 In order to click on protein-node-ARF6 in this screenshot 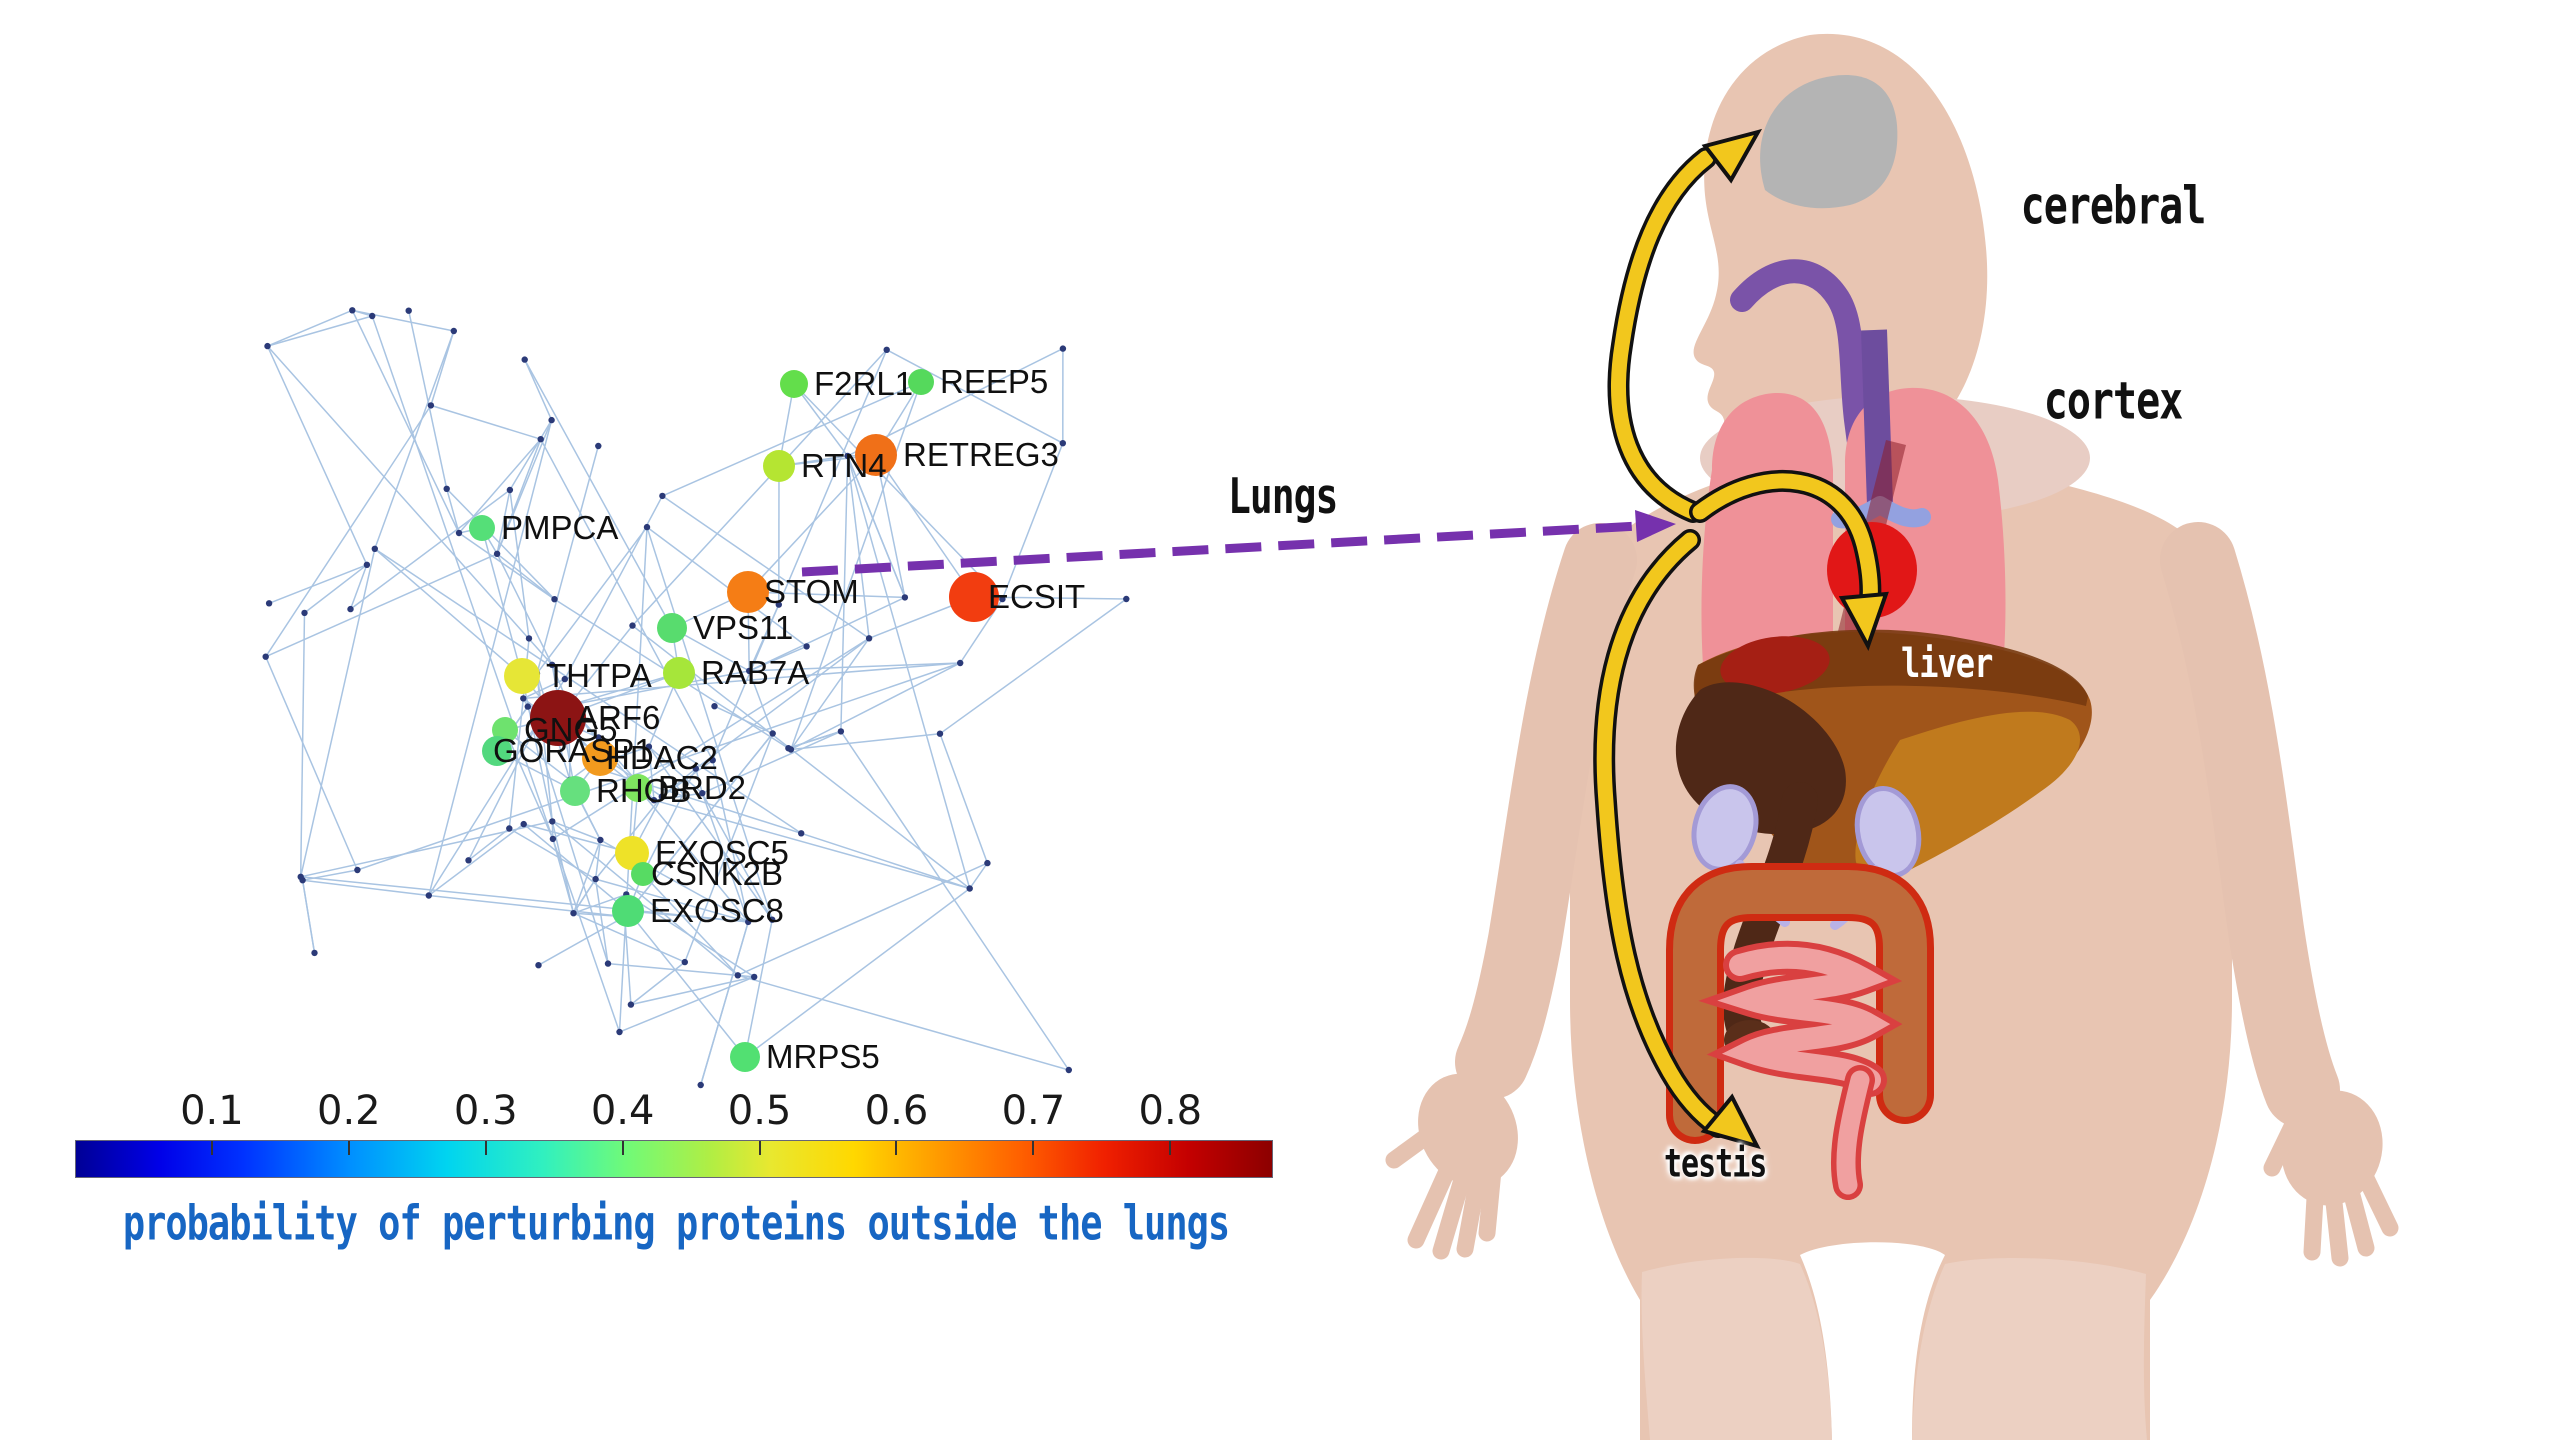, I will do `click(558, 718)`.